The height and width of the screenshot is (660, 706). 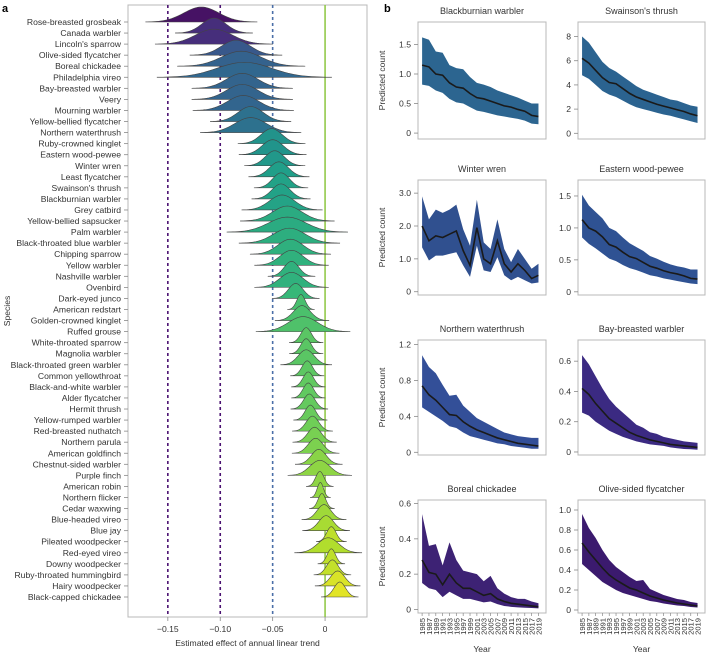 I want to click on year-tick-label: 2017, so click(x=691, y=626).